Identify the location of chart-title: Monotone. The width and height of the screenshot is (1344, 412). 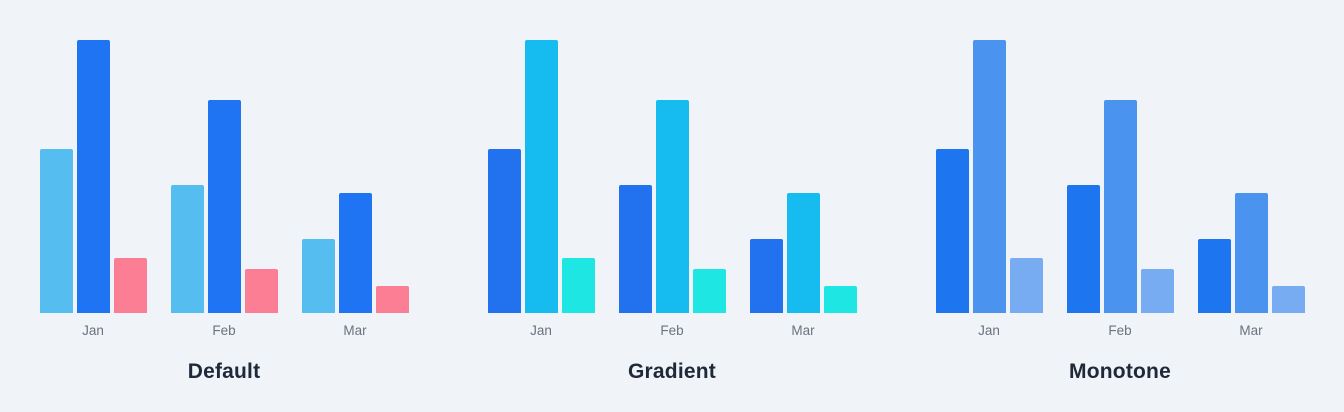
(1120, 371).